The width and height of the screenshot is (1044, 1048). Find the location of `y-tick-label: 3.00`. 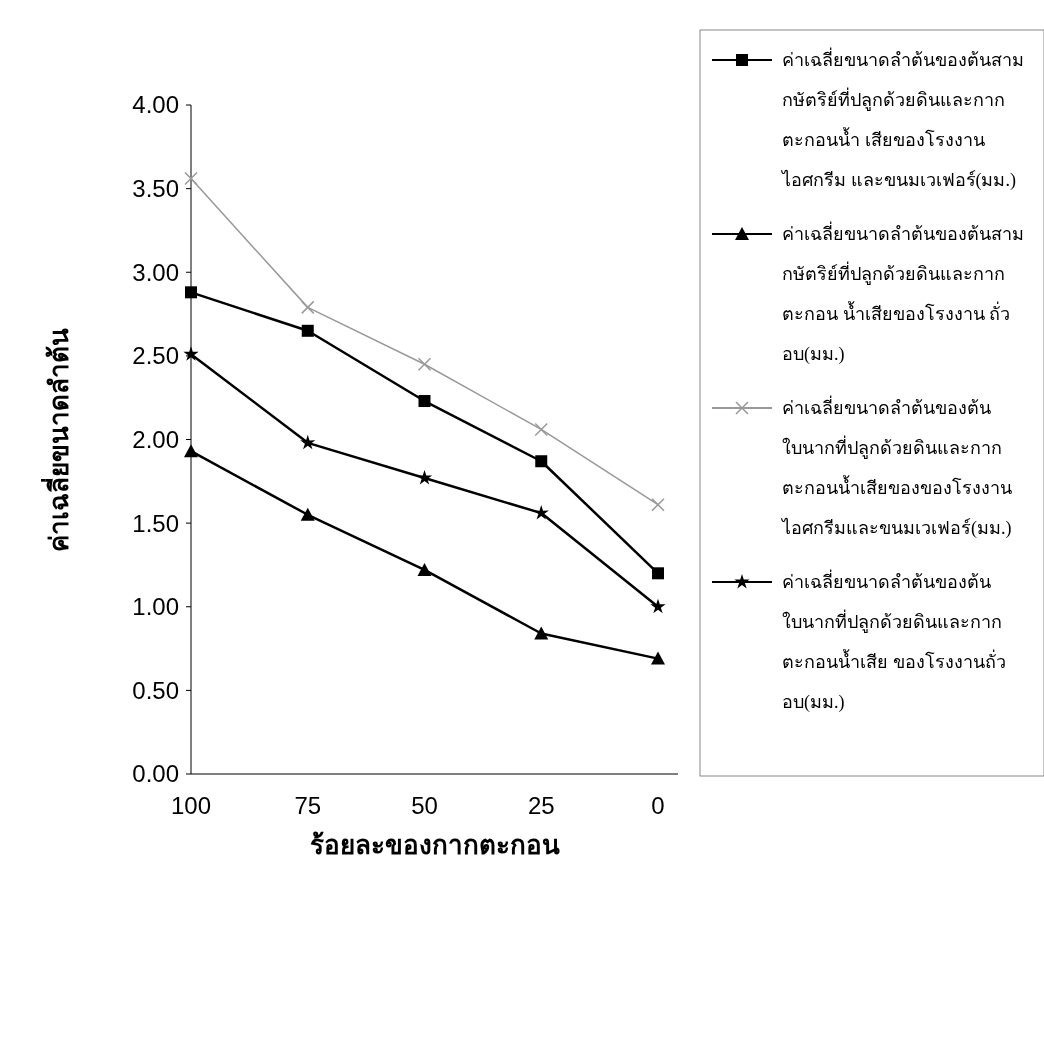

y-tick-label: 3.00 is located at coordinates (155, 272).